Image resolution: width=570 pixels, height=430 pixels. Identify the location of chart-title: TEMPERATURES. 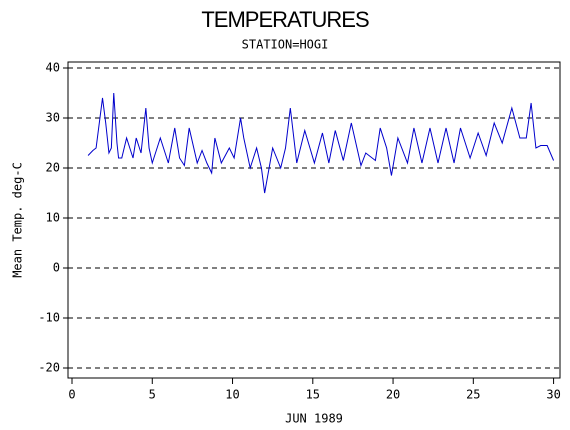
(285, 19).